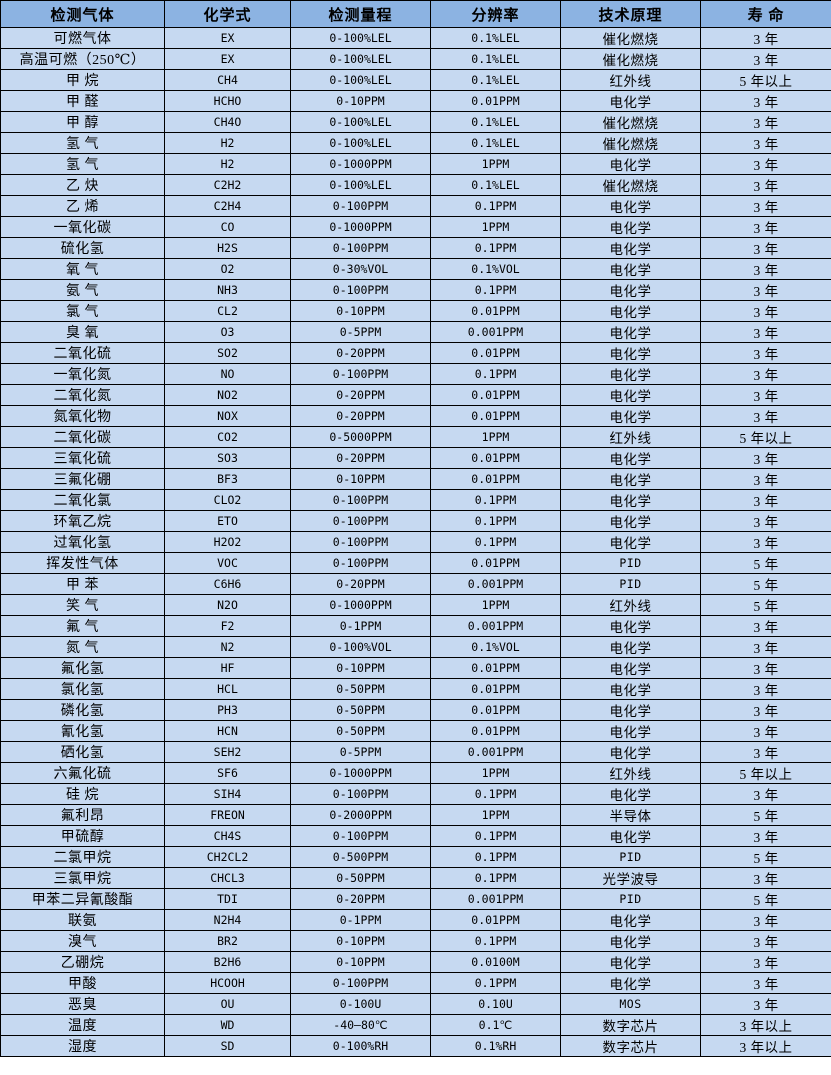 The height and width of the screenshot is (1075, 831). I want to click on header-cell-chemical-formula: 化学式, so click(227, 14).